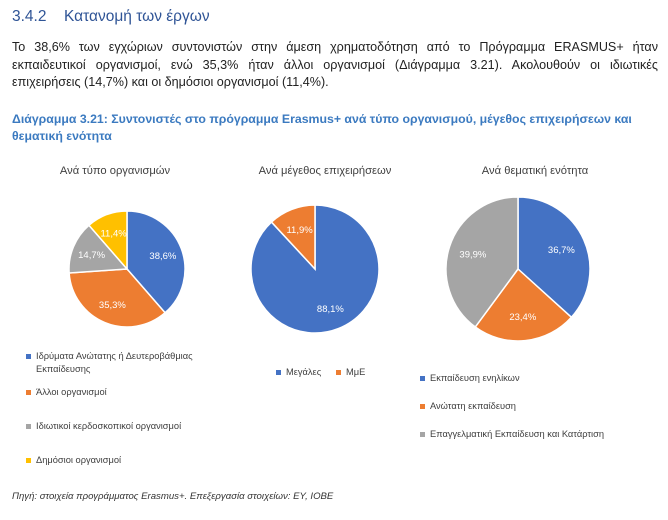 Image resolution: width=668 pixels, height=520 pixels. I want to click on section-heading: 3.4.2 Κατανομή των έργων, so click(111, 17).